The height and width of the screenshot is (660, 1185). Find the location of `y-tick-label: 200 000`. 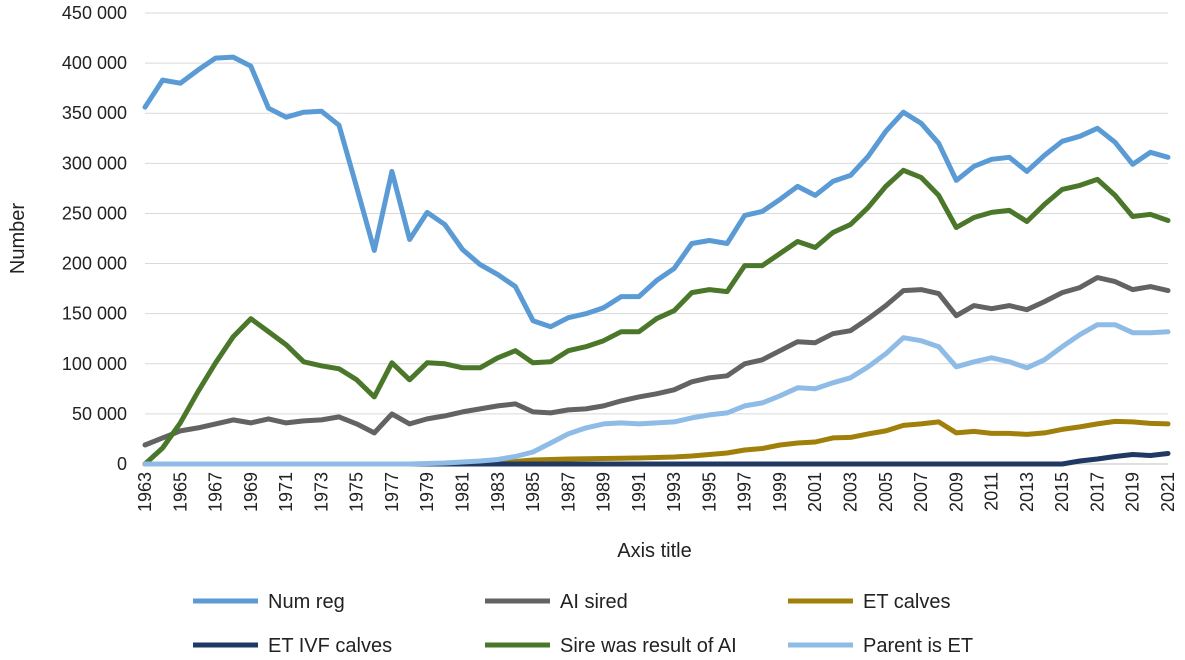

y-tick-label: 200 000 is located at coordinates (94, 264).